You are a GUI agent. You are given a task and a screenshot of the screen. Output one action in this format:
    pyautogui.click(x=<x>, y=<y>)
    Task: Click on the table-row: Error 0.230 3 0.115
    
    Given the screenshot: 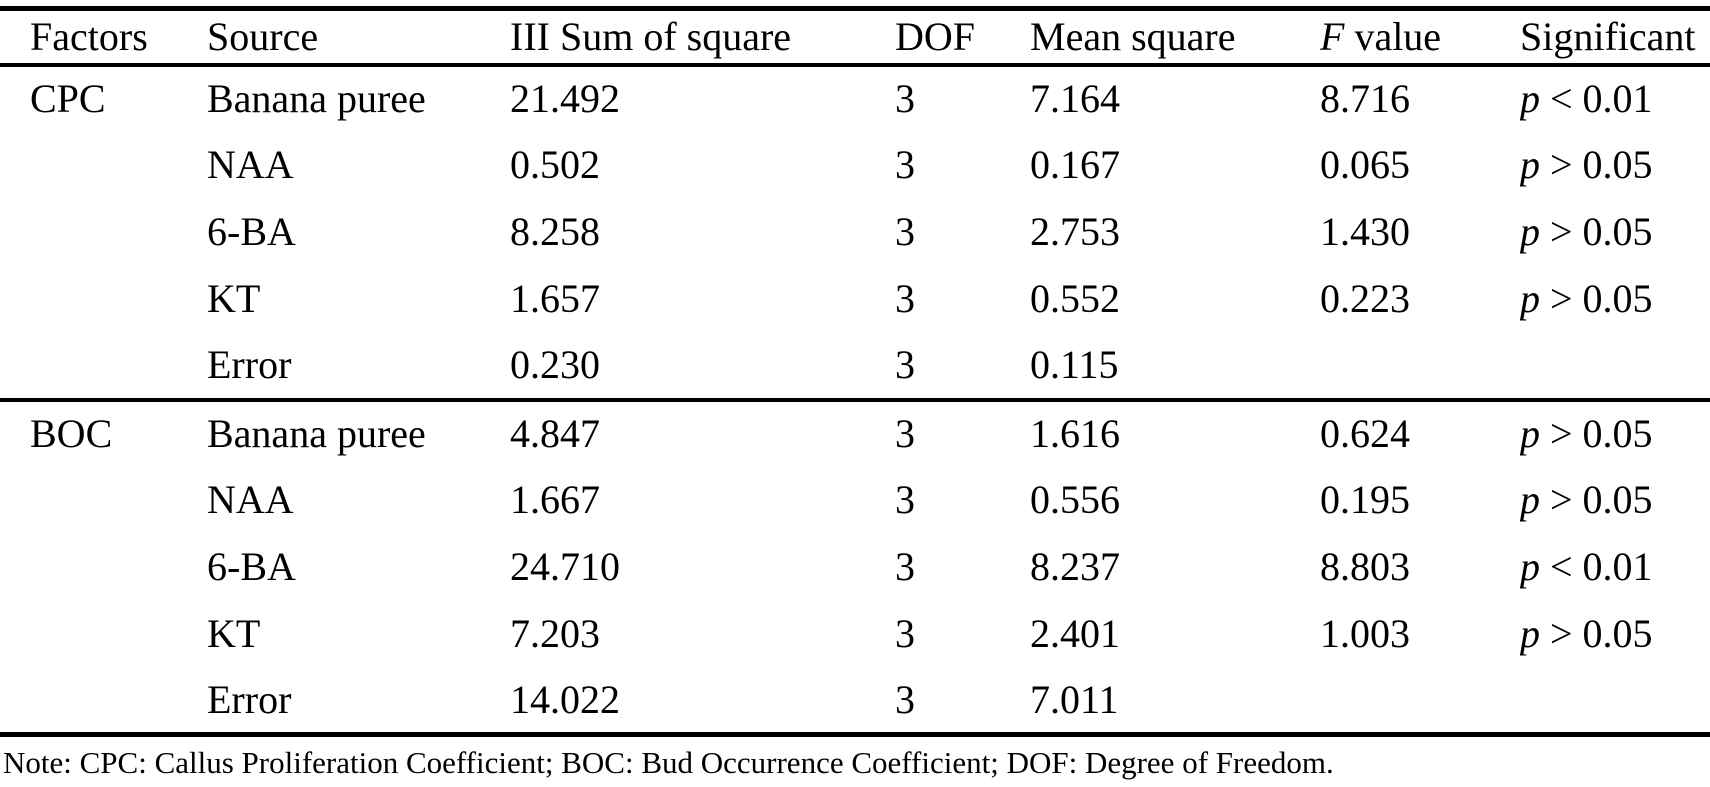 What is the action you would take?
    pyautogui.click(x=855, y=366)
    